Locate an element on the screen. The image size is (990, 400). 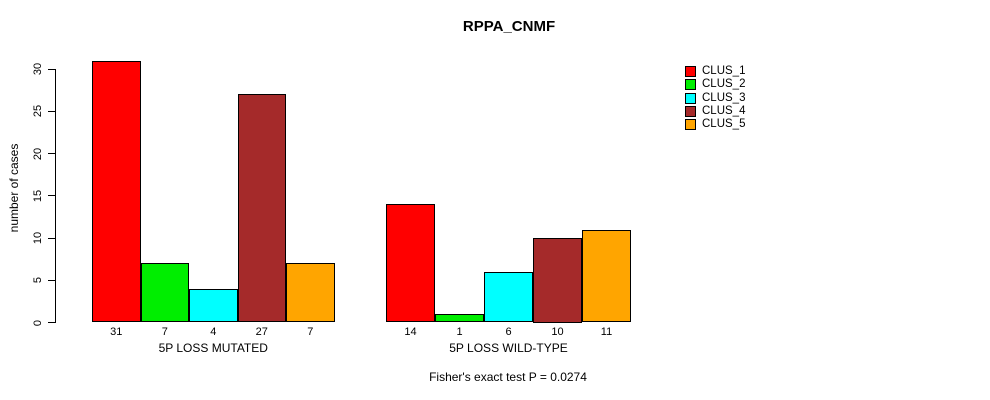
y-axis-tick-label: 20 is located at coordinates (38, 153).